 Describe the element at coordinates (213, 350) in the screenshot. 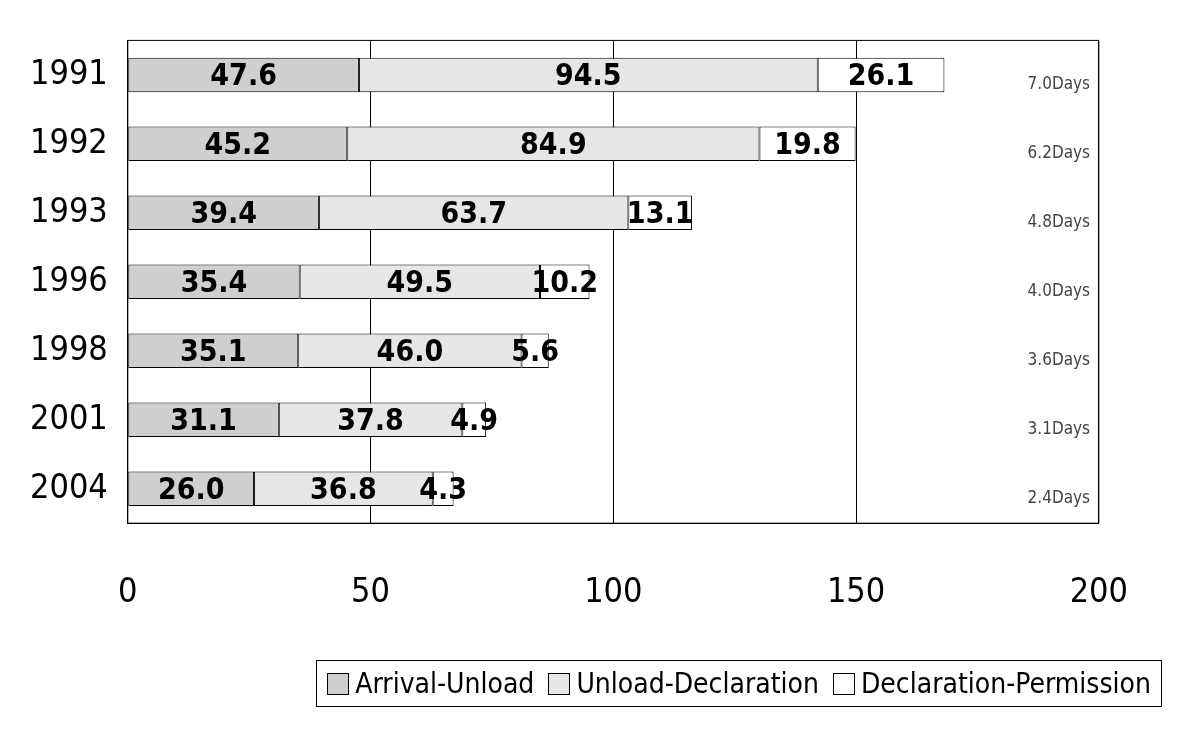

I see `data-label: 35.1` at that location.